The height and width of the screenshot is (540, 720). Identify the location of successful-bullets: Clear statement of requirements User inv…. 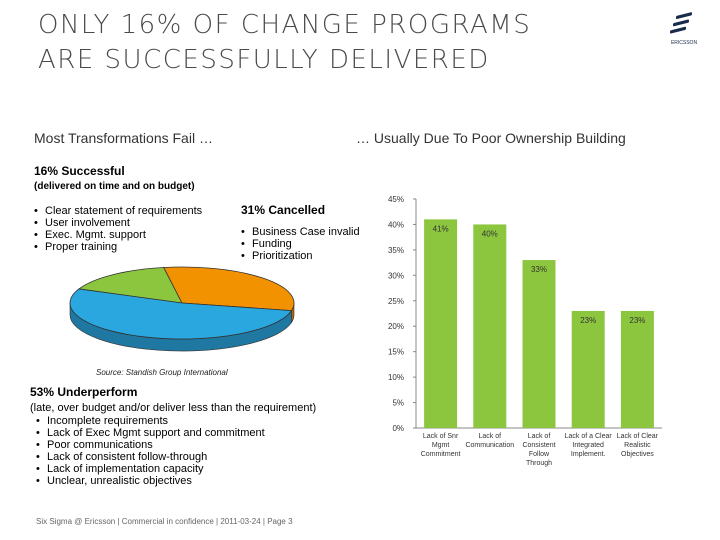
(118, 229).